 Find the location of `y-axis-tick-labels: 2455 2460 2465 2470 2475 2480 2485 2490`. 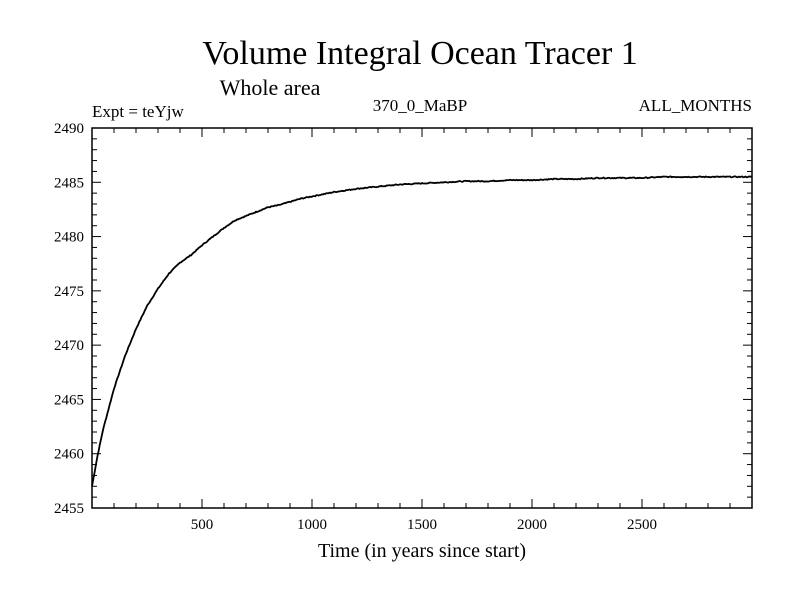

y-axis-tick-labels: 2455 2460 2465 2470 2475 2480 2485 2490 is located at coordinates (69, 319).